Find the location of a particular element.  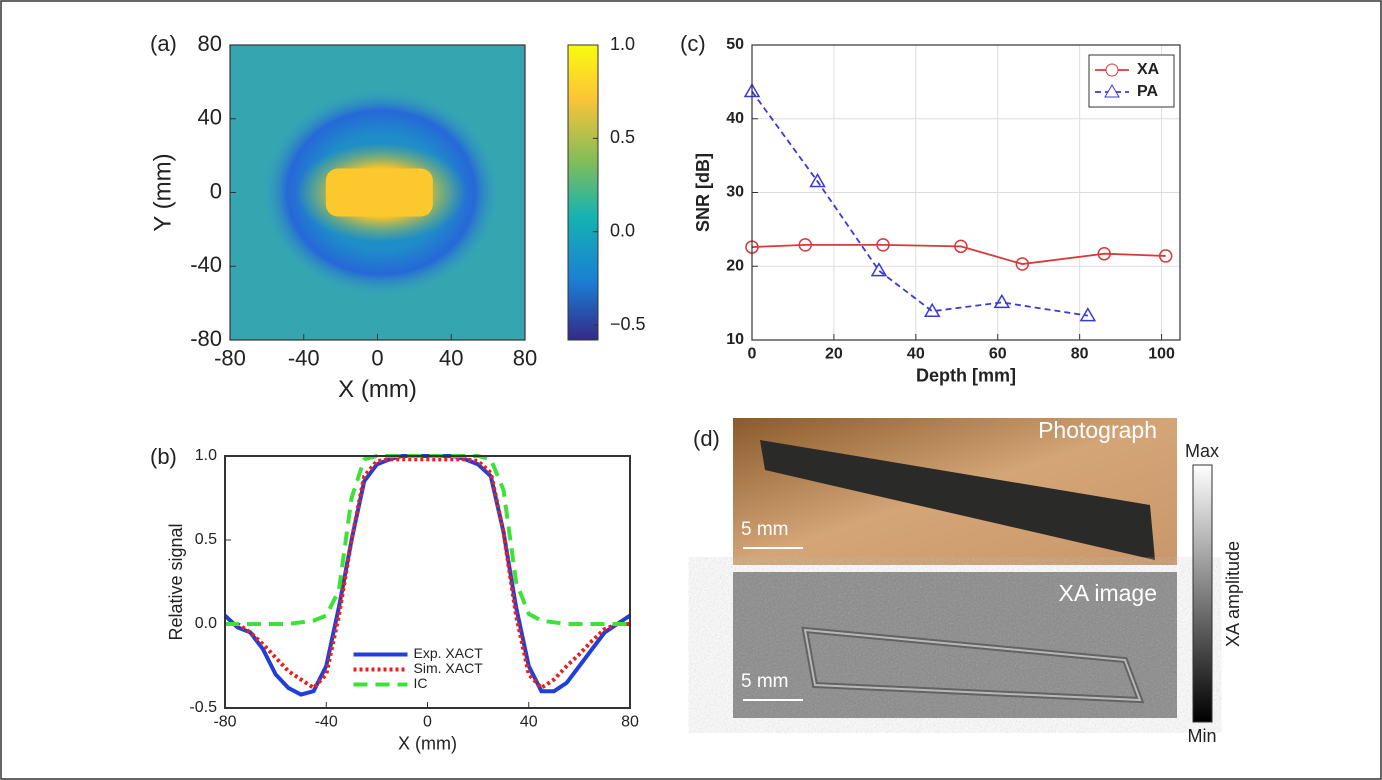

colorbar-min: Min is located at coordinates (1201, 736).